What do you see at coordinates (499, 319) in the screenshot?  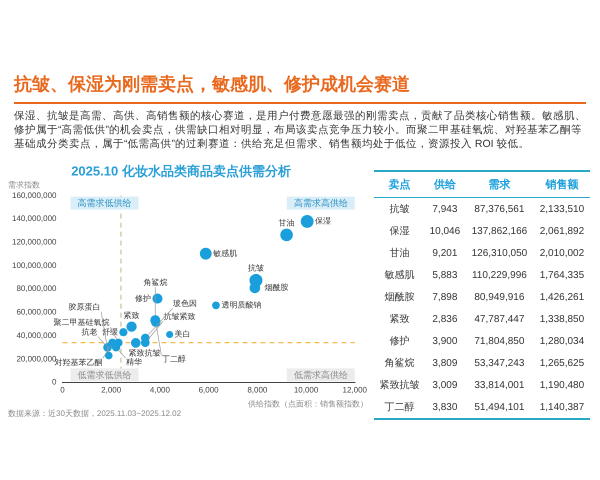 I see `text: 47,787,447` at bounding box center [499, 319].